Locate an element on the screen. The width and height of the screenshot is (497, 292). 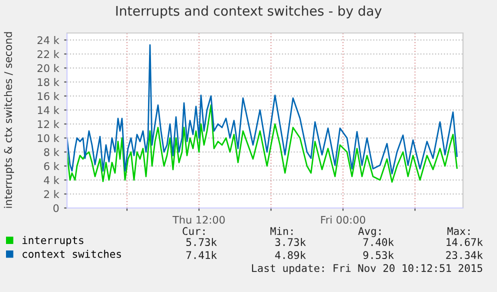
legend-label: interrupts is located at coordinates (53, 241).